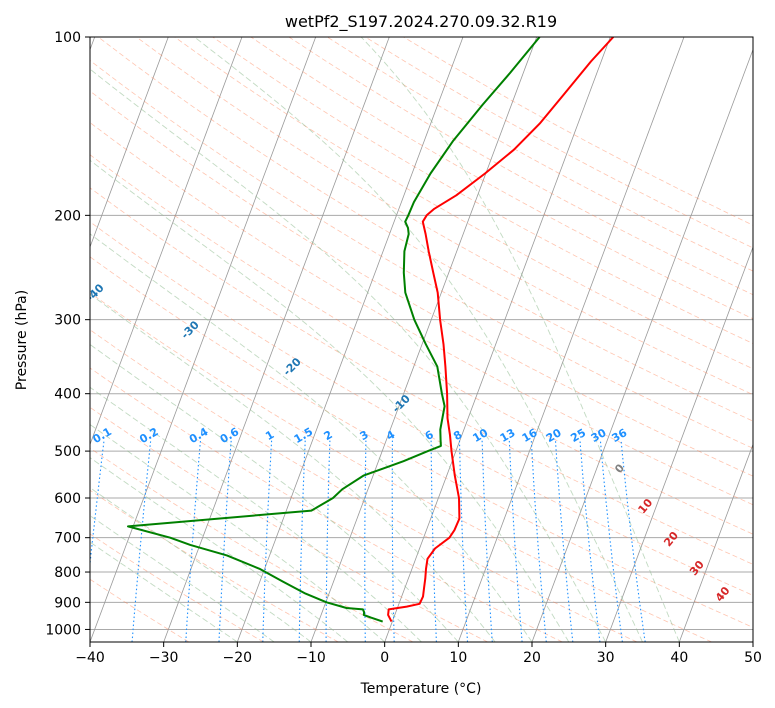  Describe the element at coordinates (67, 499) in the screenshot. I see `y-tick-label: 600` at that location.